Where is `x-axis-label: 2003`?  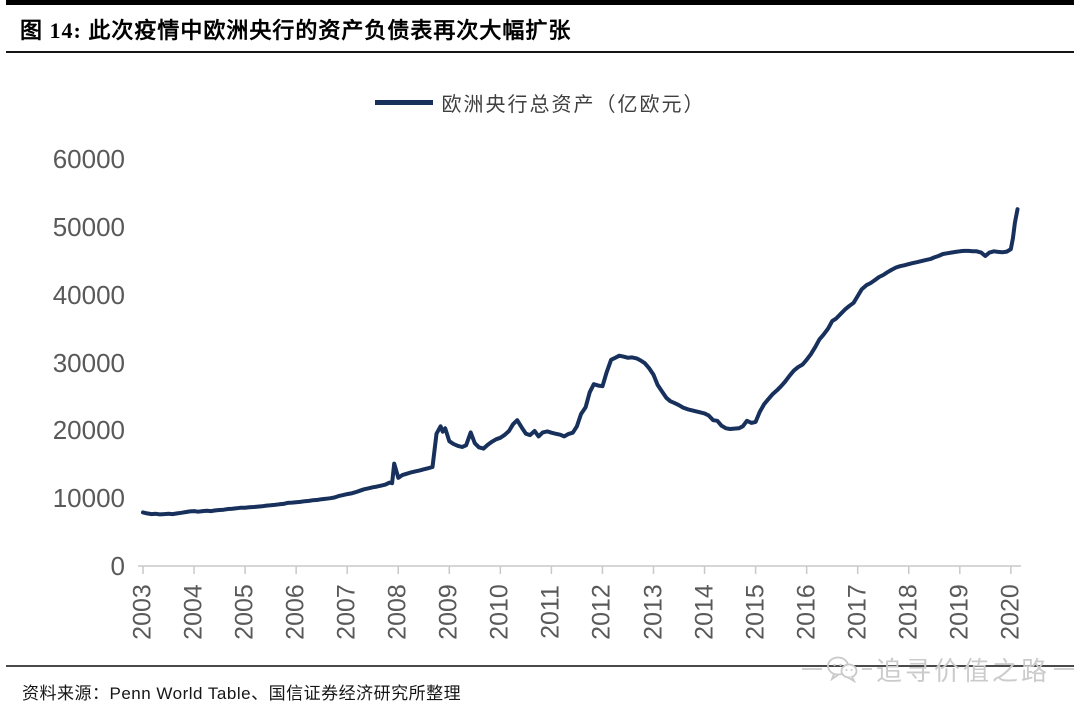
x-axis-label: 2003 is located at coordinates (142, 612).